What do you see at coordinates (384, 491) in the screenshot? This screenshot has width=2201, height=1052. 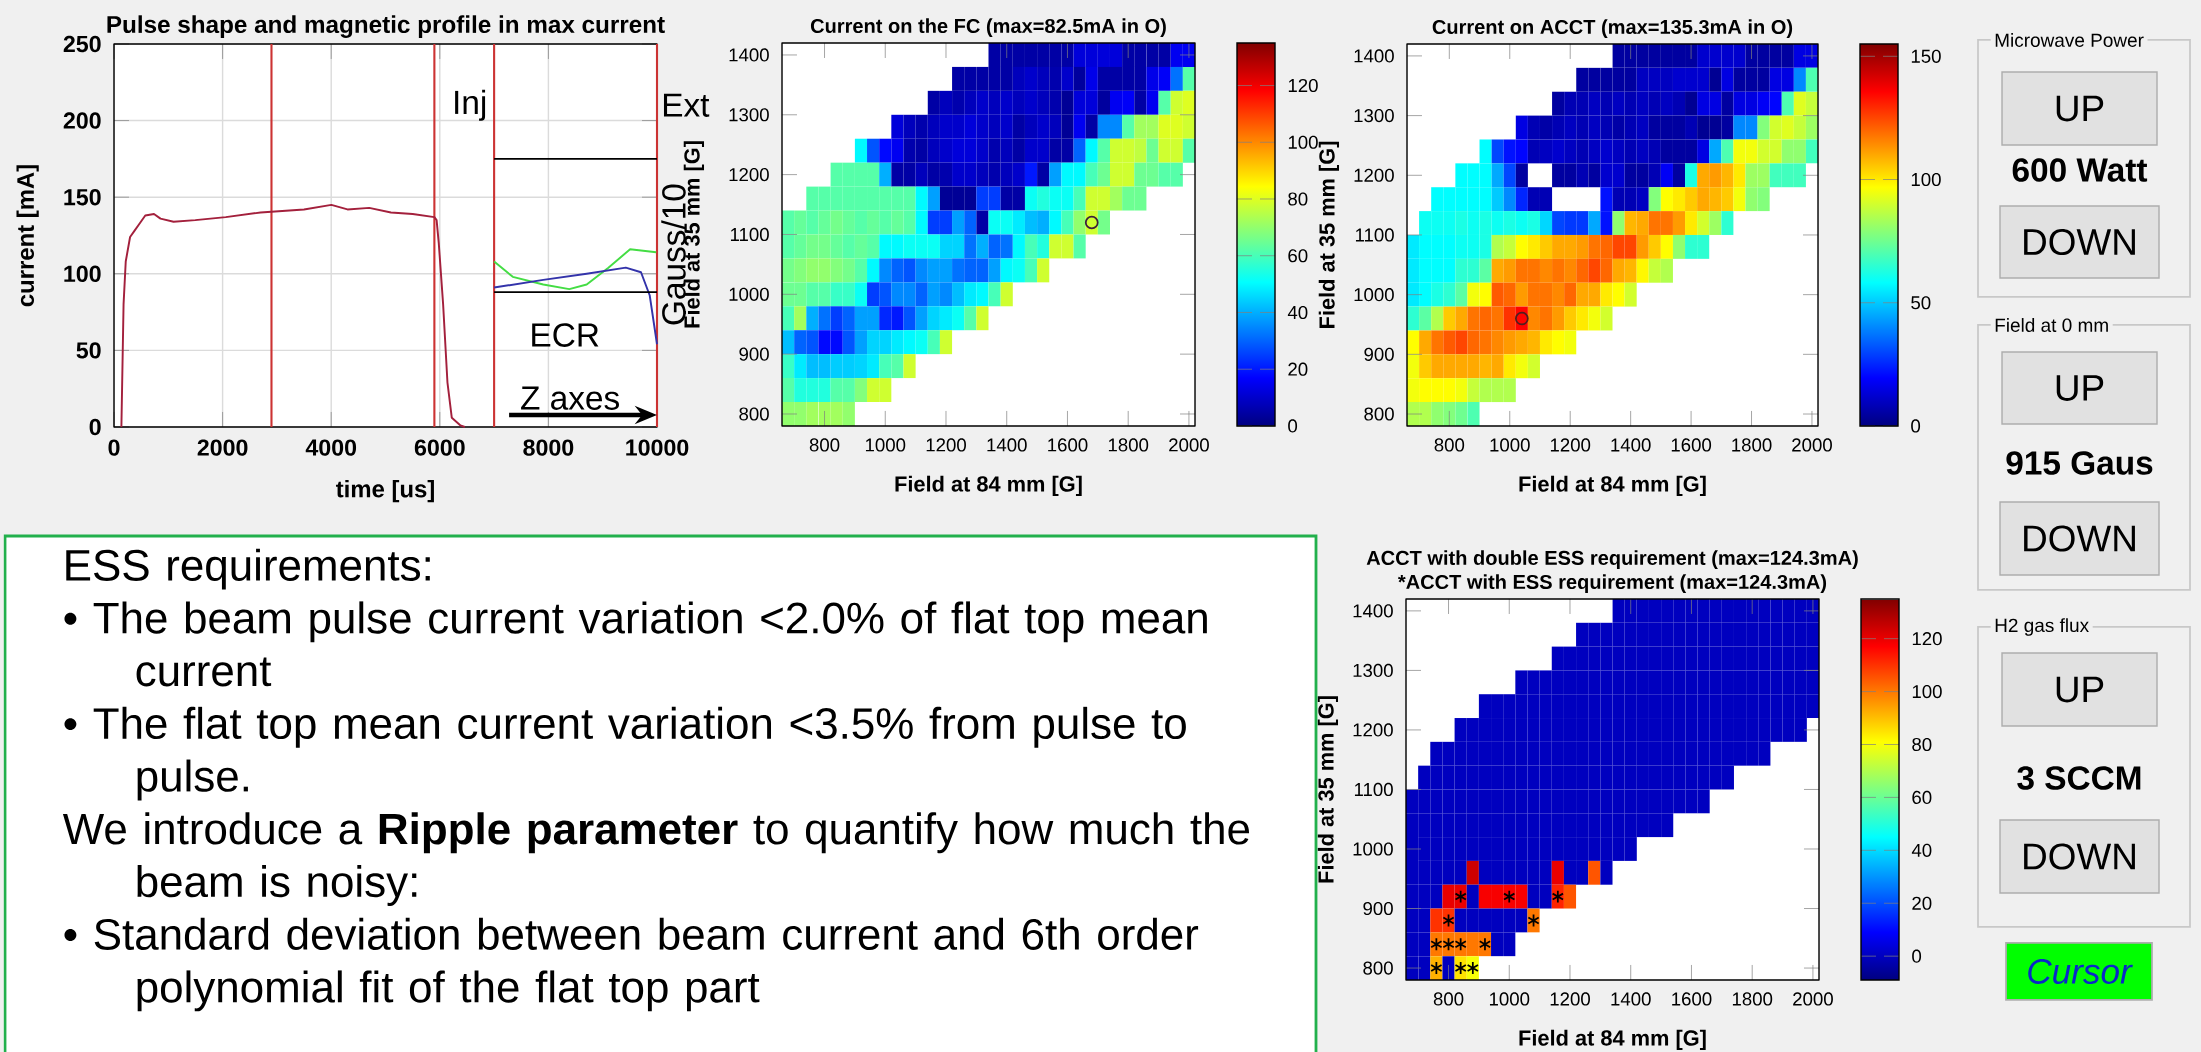 I see `x-axis-title: time [us]` at bounding box center [384, 491].